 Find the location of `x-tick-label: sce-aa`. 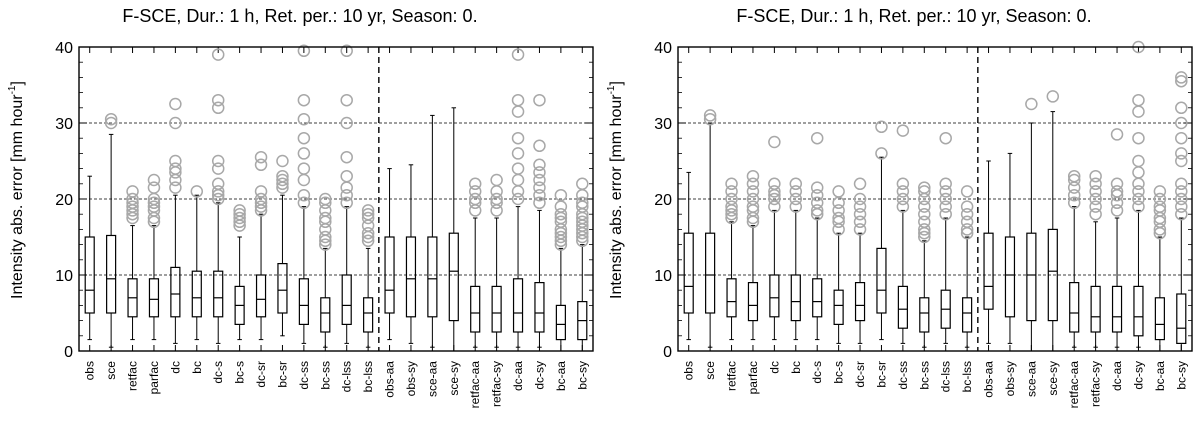

x-tick-label: sce-aa is located at coordinates (432, 379).